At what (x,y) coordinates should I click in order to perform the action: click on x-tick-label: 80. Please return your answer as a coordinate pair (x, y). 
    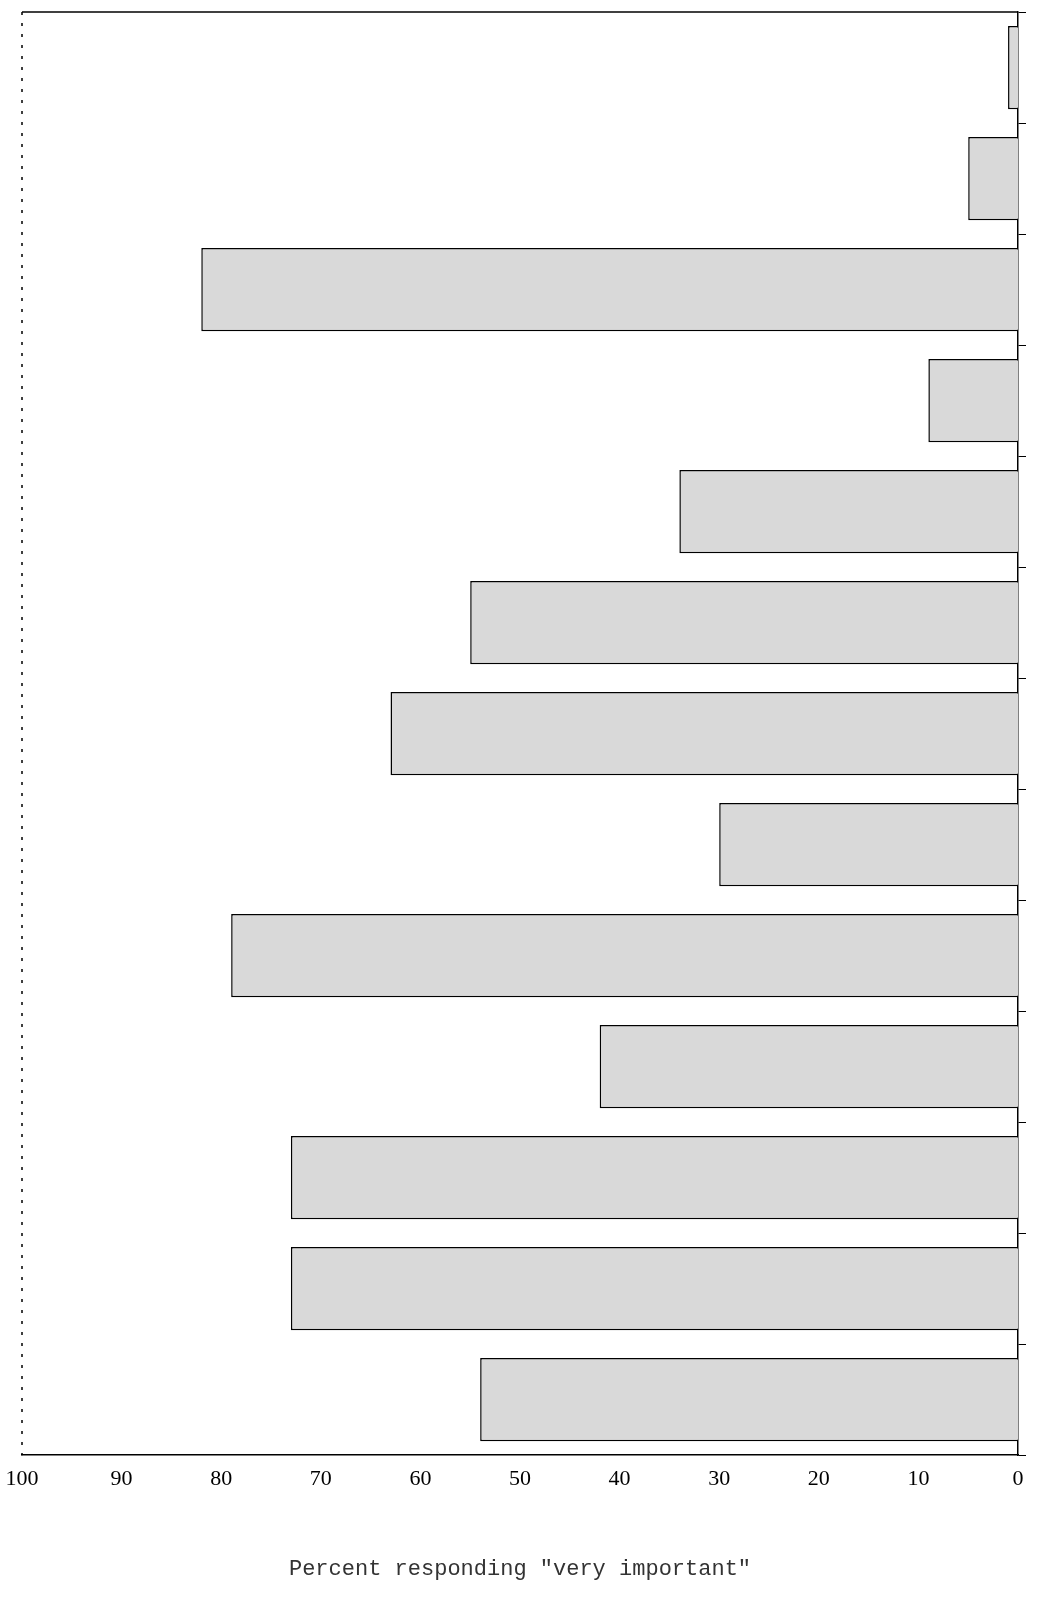
    Looking at the image, I should click on (221, 1478).